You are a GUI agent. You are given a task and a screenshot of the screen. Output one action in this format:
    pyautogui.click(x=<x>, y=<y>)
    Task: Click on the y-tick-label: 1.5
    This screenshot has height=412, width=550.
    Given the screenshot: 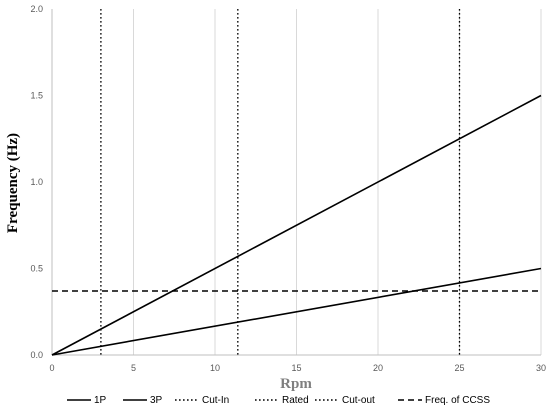 What is the action you would take?
    pyautogui.click(x=36, y=96)
    